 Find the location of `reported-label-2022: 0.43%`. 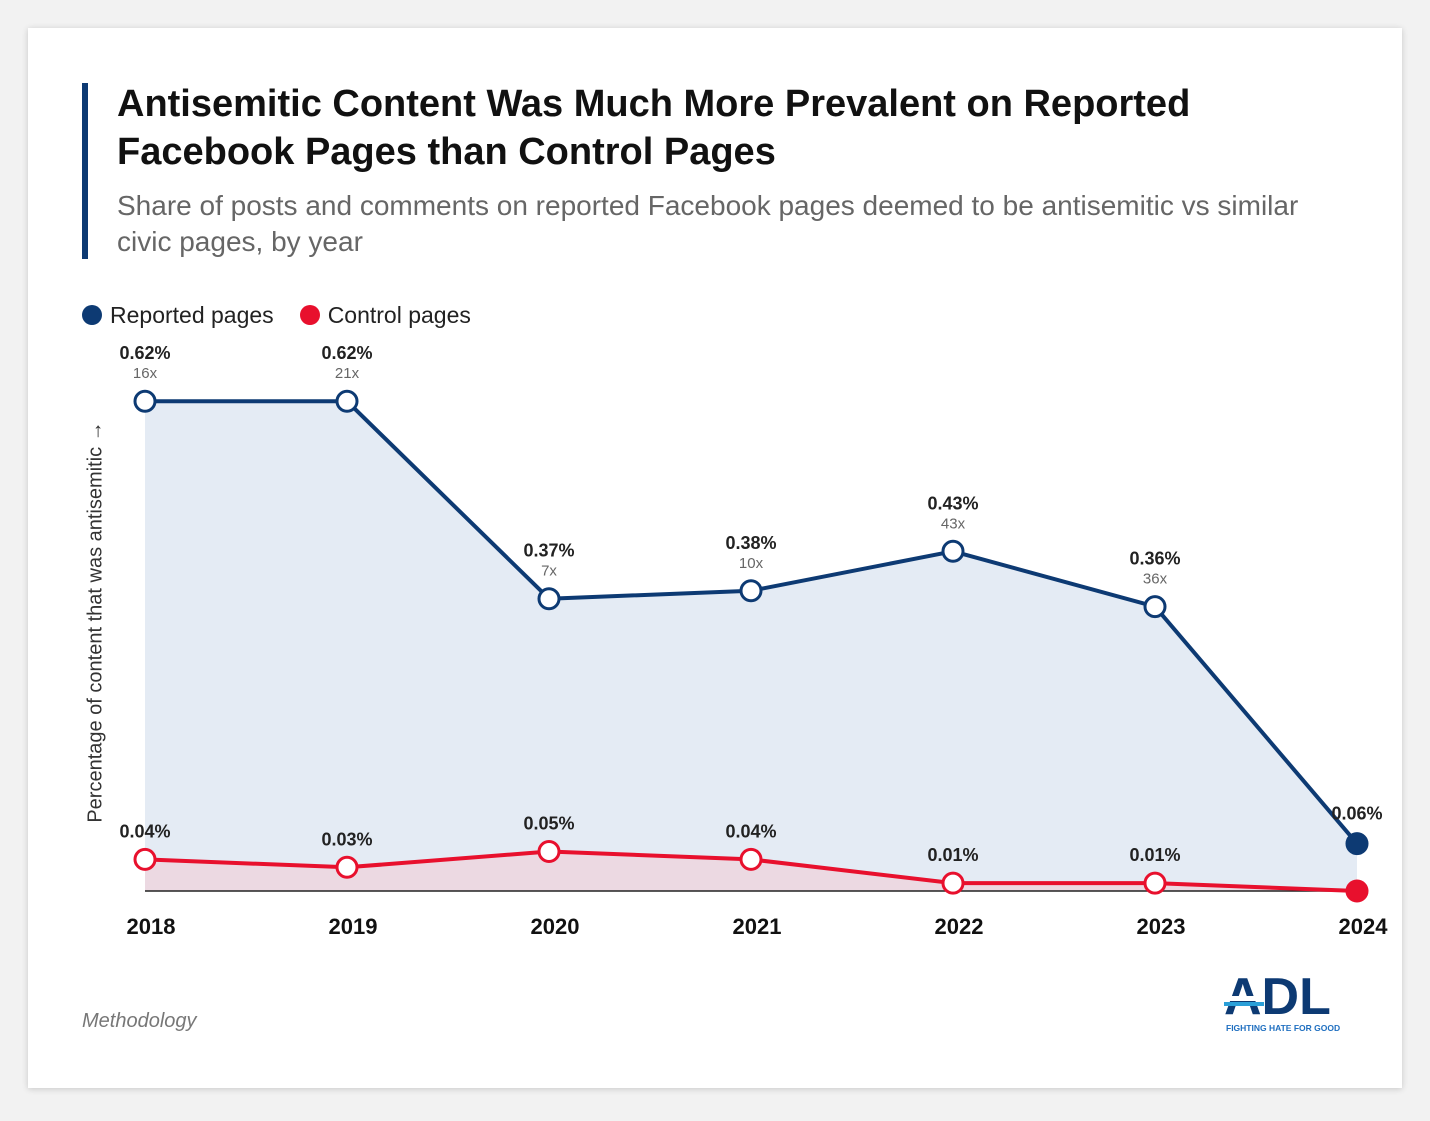

reported-label-2022: 0.43% is located at coordinates (952, 503).